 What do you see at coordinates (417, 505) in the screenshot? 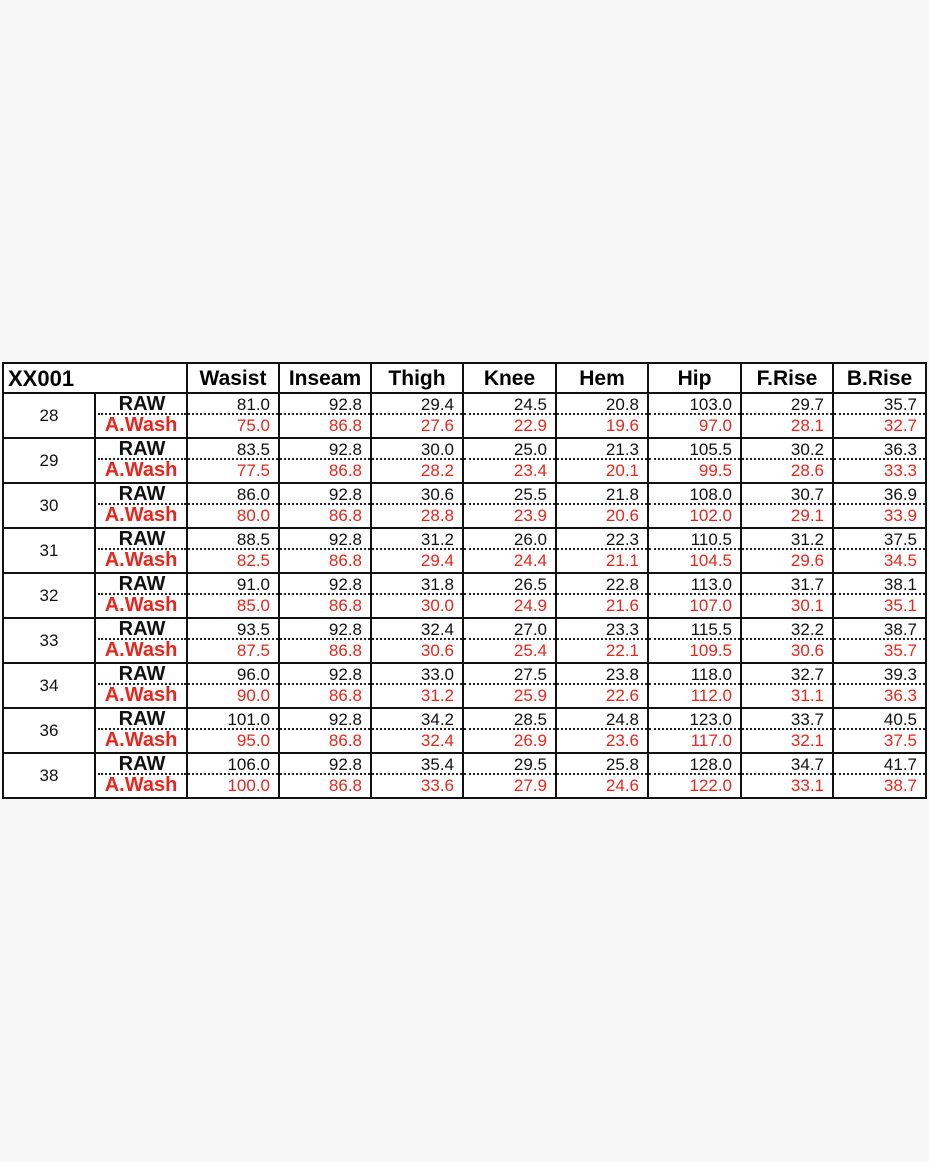
I see `measure-cell: 30.6 28.8` at bounding box center [417, 505].